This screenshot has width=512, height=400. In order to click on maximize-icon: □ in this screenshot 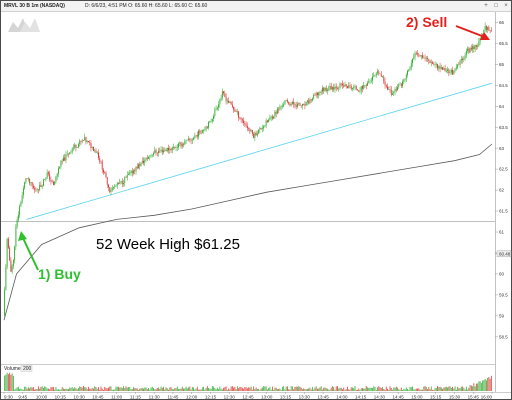, I will do `click(496, 6)`.